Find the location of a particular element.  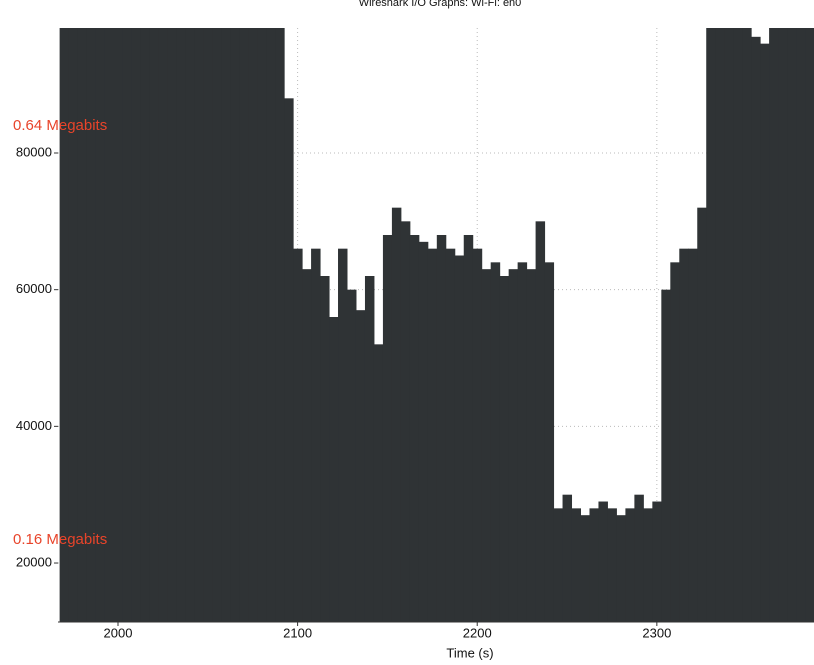

y-tick-label: 80000 is located at coordinates (34, 151).